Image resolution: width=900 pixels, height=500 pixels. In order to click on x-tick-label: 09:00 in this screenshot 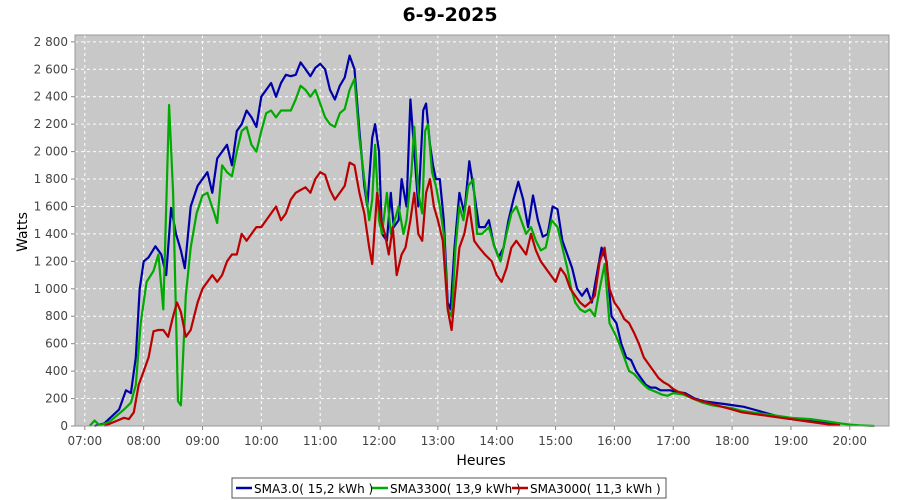, I will do `click(202, 441)`.